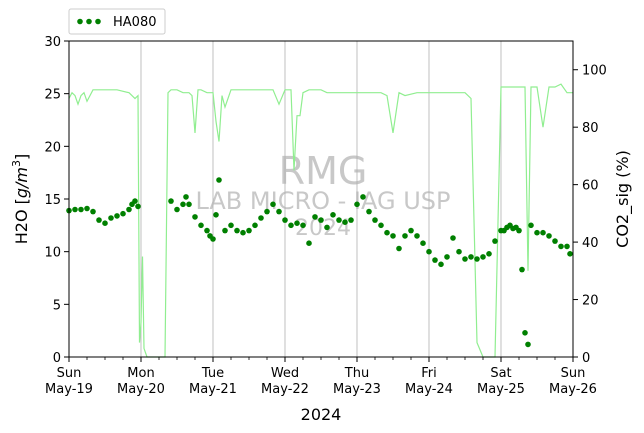 The height and width of the screenshot is (433, 644). I want to click on x-tick-label-day: Wed, so click(285, 373).